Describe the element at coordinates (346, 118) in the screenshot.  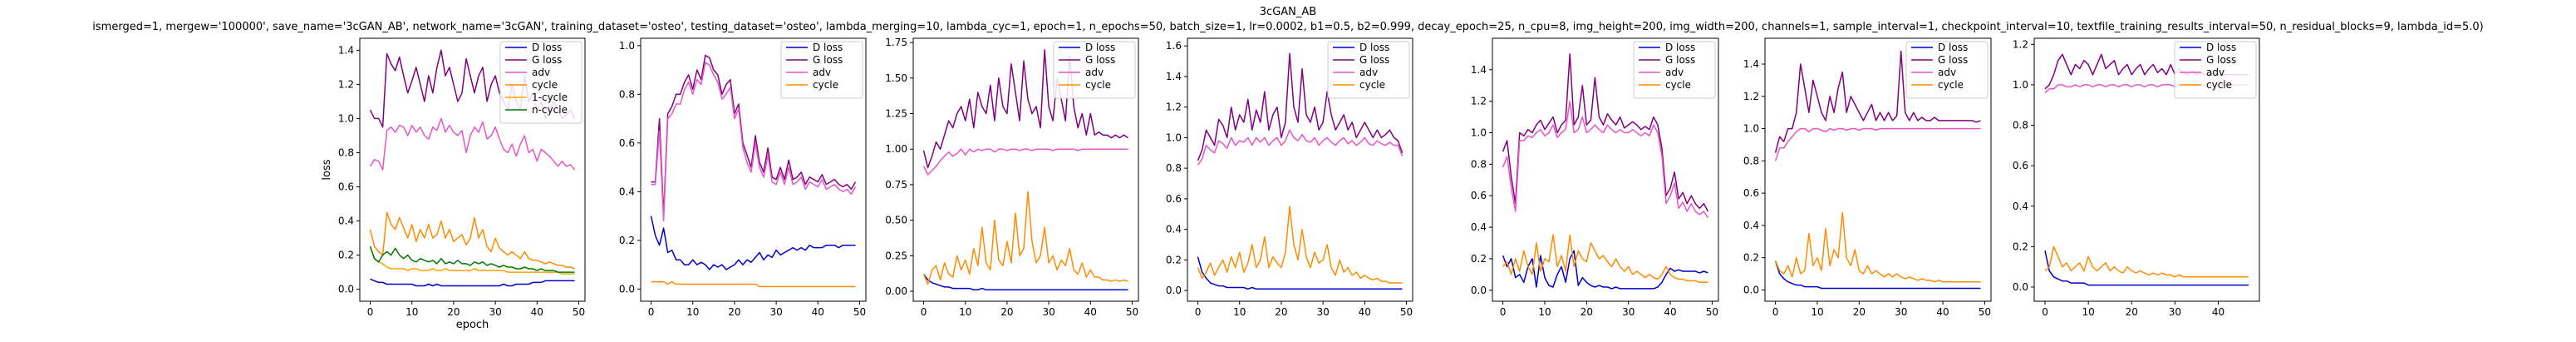
I see `y-tick-label: 1.0` at that location.